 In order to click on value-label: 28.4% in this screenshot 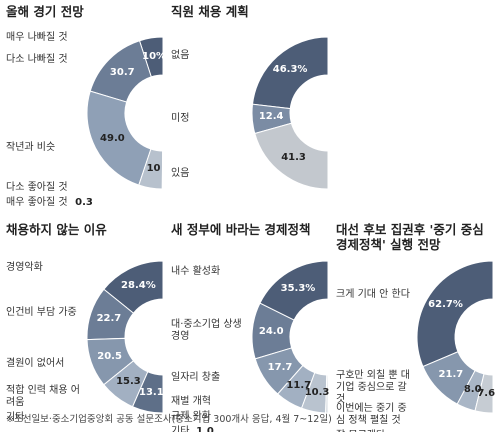, I will do `click(138, 285)`.